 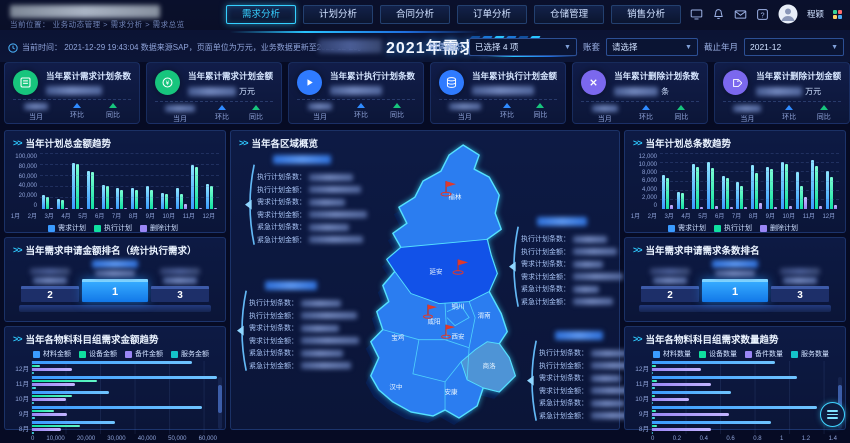 What do you see at coordinates (395, 386) in the screenshot?
I see `map-label-hanzhong: 汉中` at bounding box center [395, 386].